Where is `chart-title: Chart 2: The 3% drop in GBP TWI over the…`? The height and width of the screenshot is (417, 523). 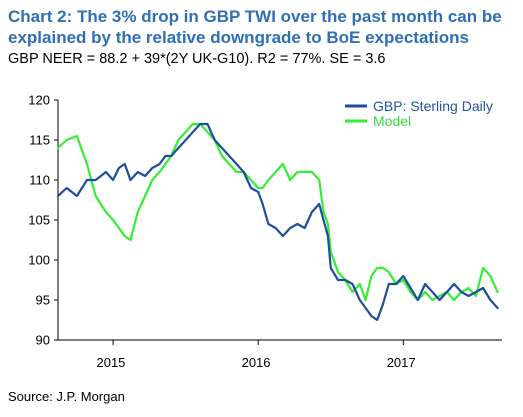 chart-title: Chart 2: The 3% drop in GBP TWI over the… is located at coordinates (255, 27).